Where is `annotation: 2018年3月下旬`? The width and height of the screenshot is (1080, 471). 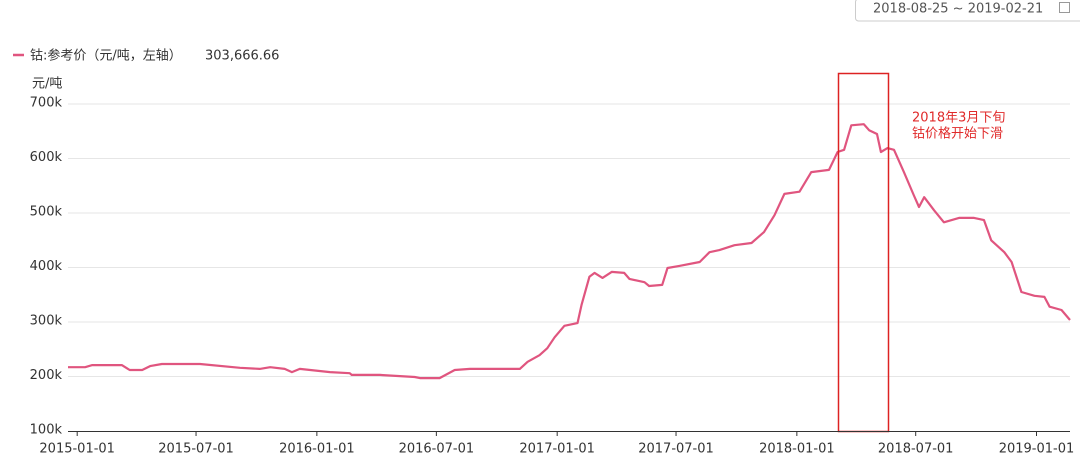 annotation: 2018年3月下旬 is located at coordinates (958, 118).